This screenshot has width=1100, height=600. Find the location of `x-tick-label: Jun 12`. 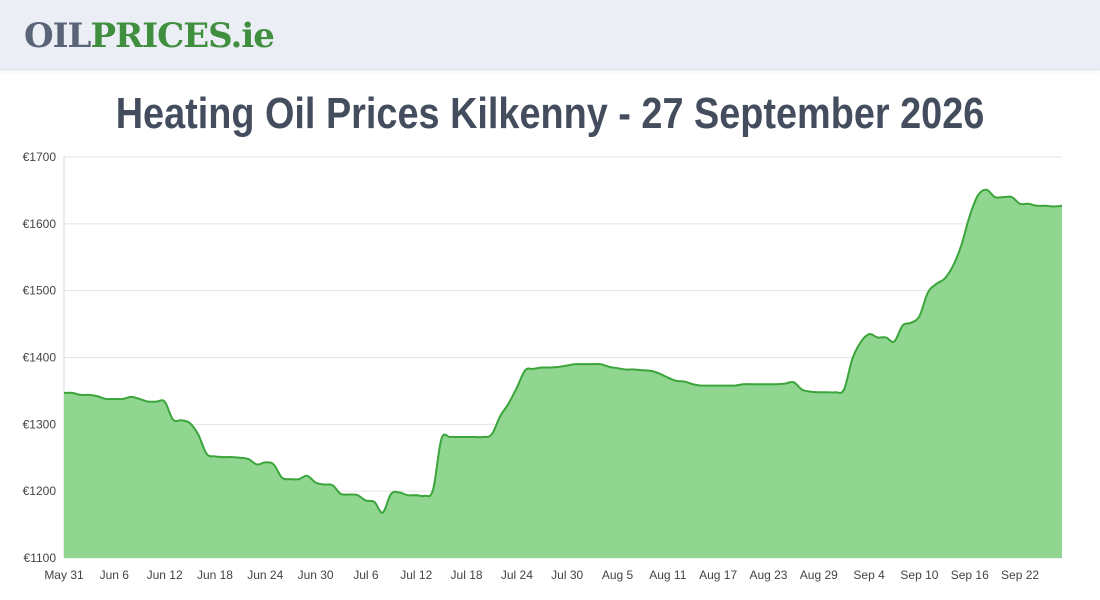

x-tick-label: Jun 12 is located at coordinates (165, 575).